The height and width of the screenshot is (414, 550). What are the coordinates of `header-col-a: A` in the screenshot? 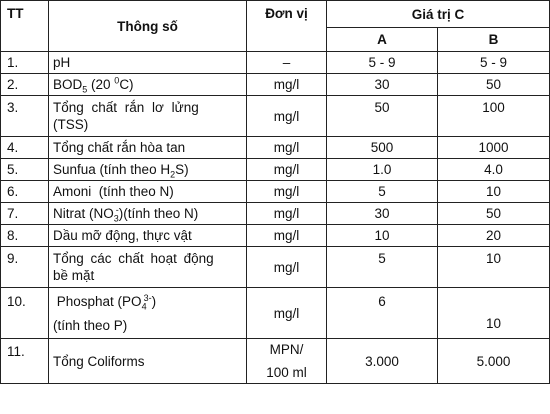 It's located at (382, 39).